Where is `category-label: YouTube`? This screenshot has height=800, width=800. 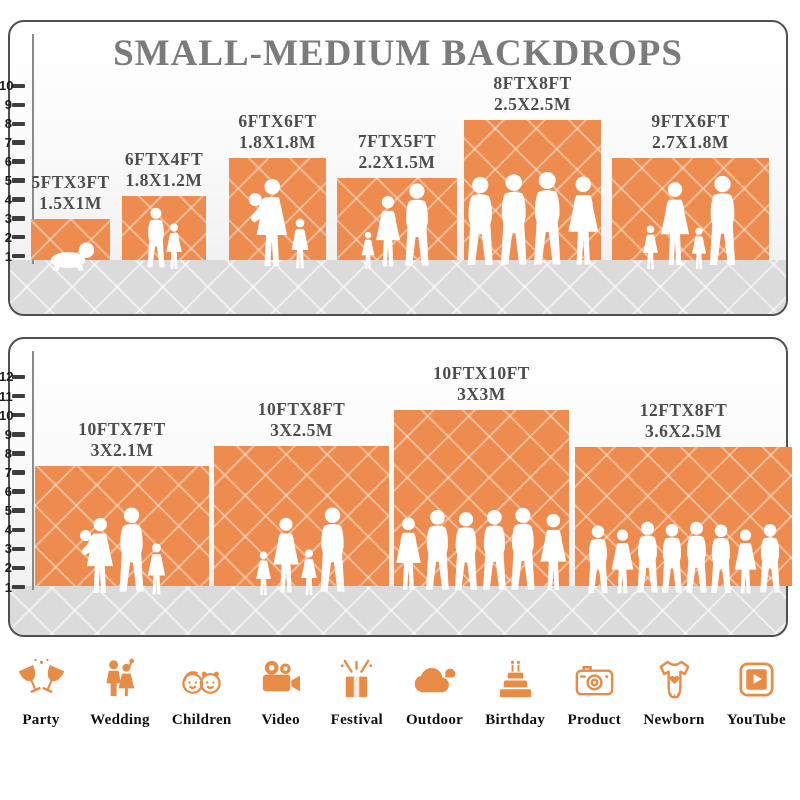
category-label: YouTube is located at coordinates (756, 720).